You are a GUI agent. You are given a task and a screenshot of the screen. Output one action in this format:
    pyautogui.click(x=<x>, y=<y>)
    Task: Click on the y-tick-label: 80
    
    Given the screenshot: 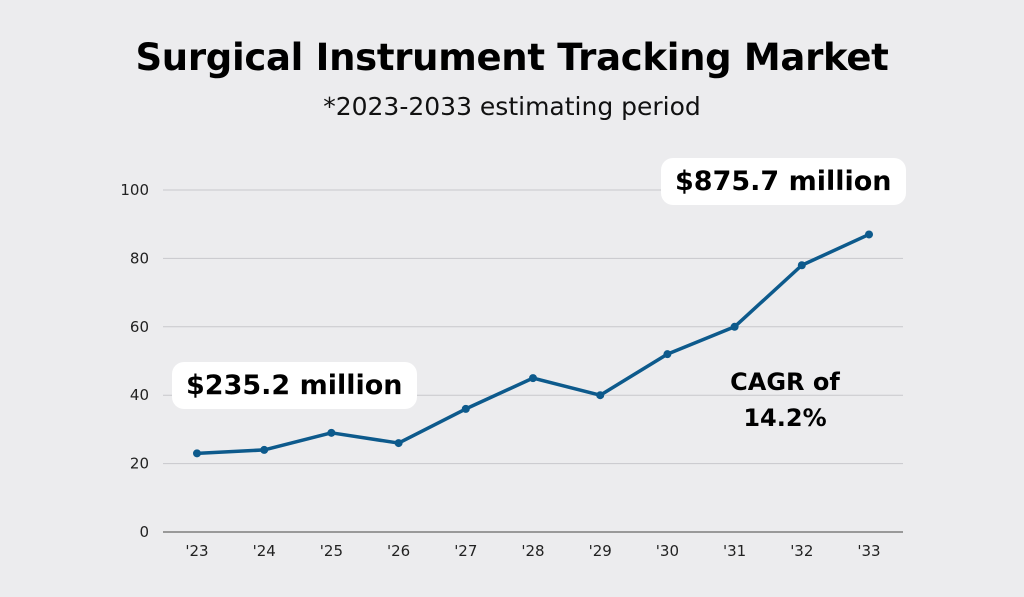 What is the action you would take?
    pyautogui.click(x=139, y=258)
    